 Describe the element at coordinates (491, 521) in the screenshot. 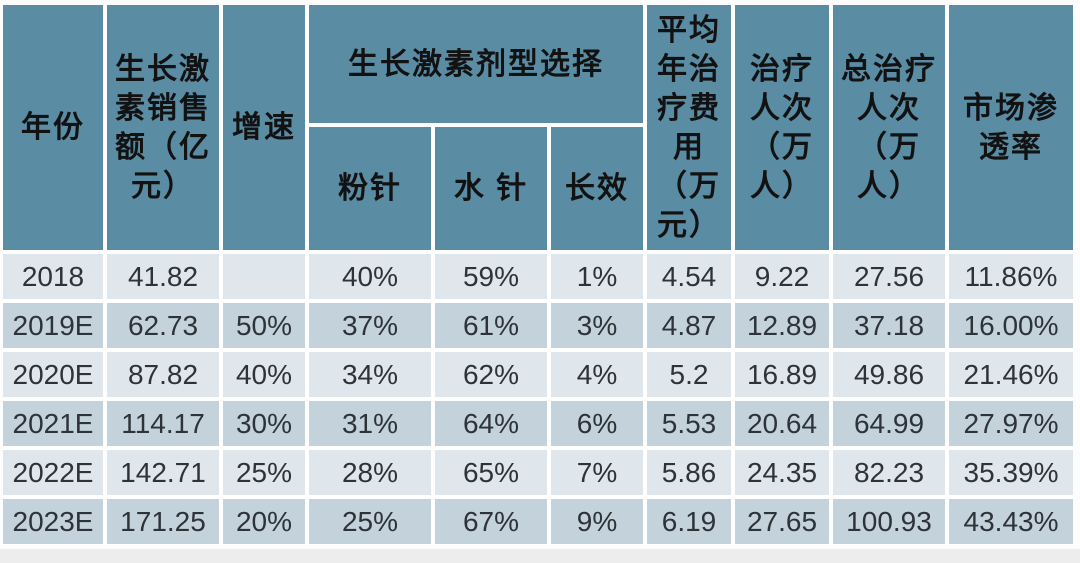

I see `table-cell-water_injection-2023E: 67%` at that location.